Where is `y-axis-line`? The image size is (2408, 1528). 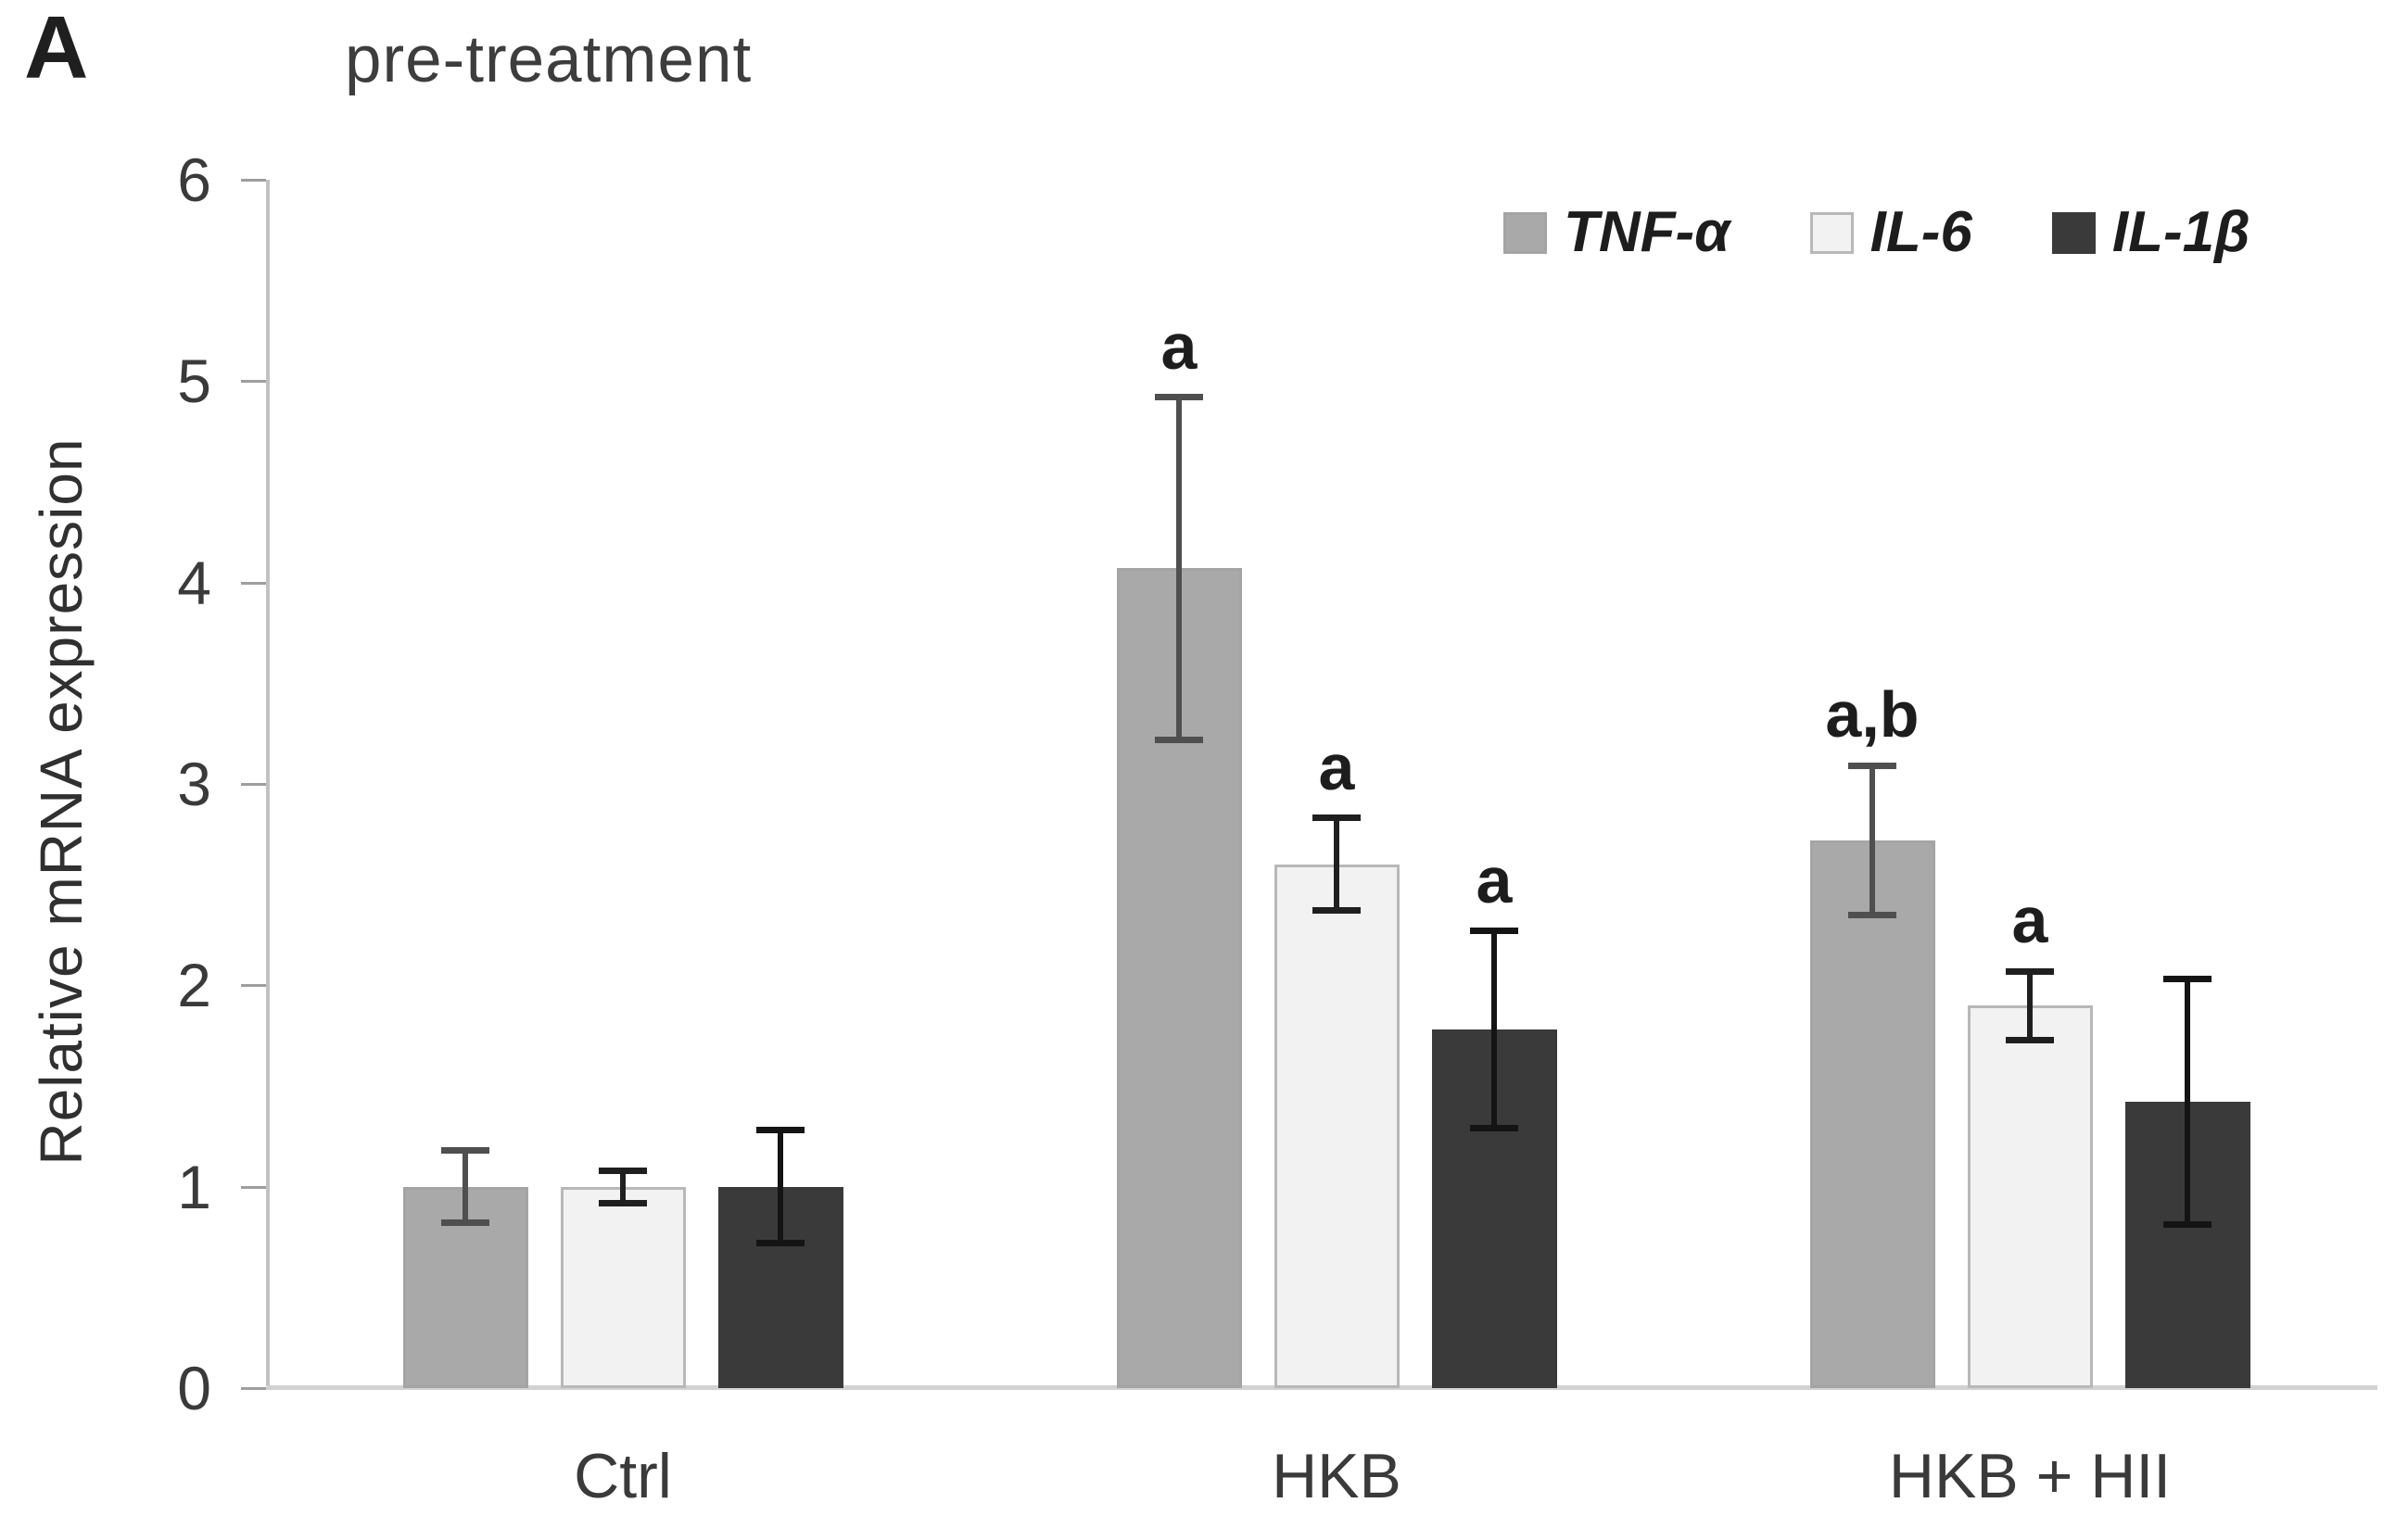 y-axis-line is located at coordinates (268, 784).